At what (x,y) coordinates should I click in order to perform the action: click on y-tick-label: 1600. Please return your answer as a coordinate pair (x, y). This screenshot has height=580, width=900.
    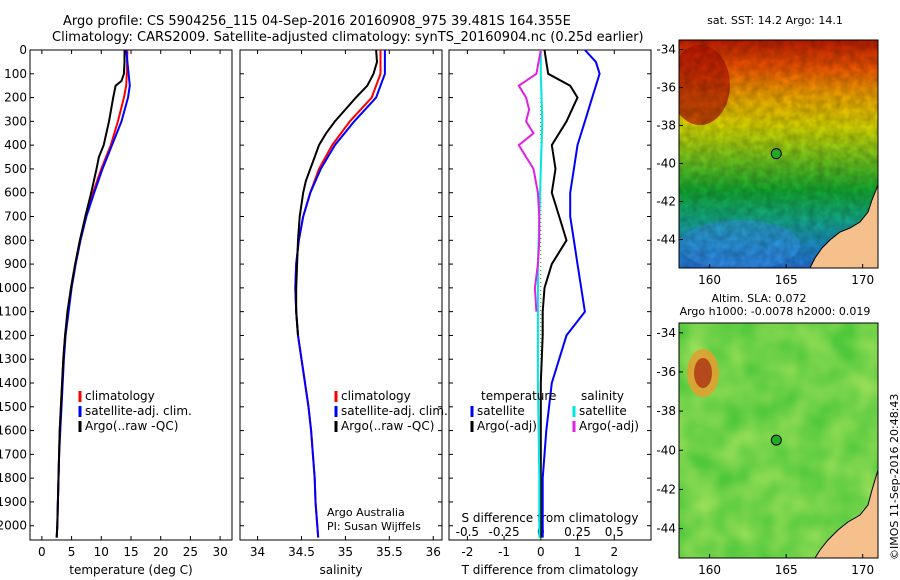
    Looking at the image, I should click on (13, 431).